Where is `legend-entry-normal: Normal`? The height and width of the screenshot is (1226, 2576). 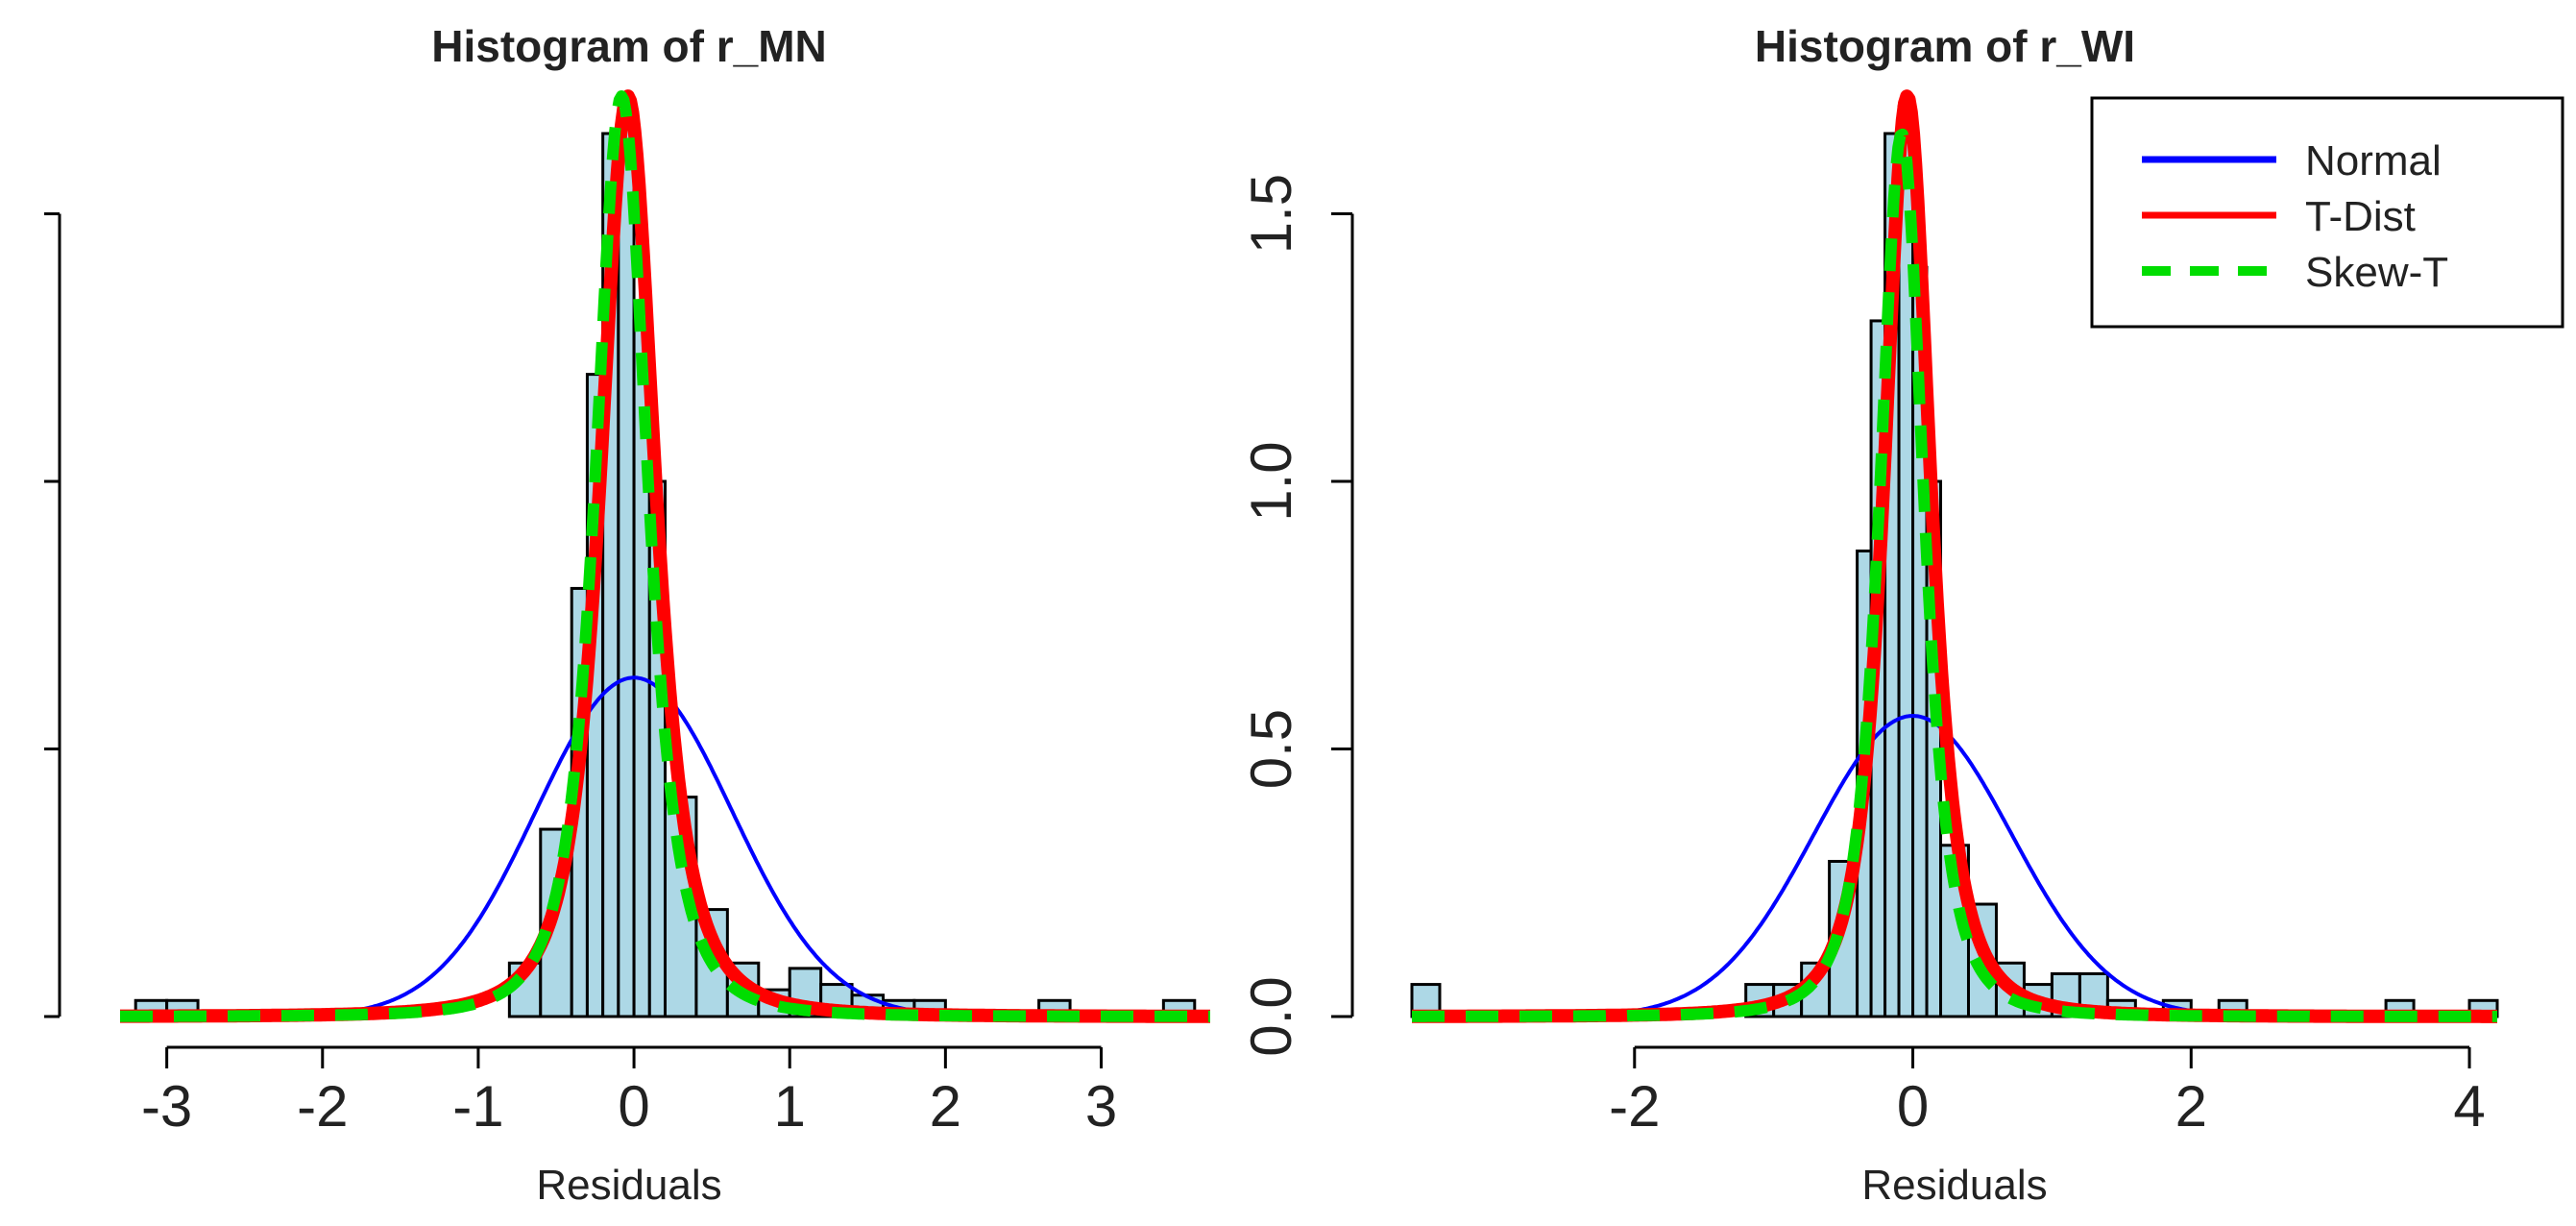 legend-entry-normal: Normal is located at coordinates (2292, 160).